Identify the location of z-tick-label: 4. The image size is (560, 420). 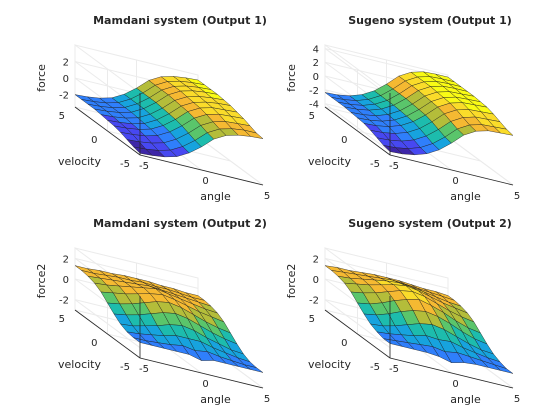
(316, 49).